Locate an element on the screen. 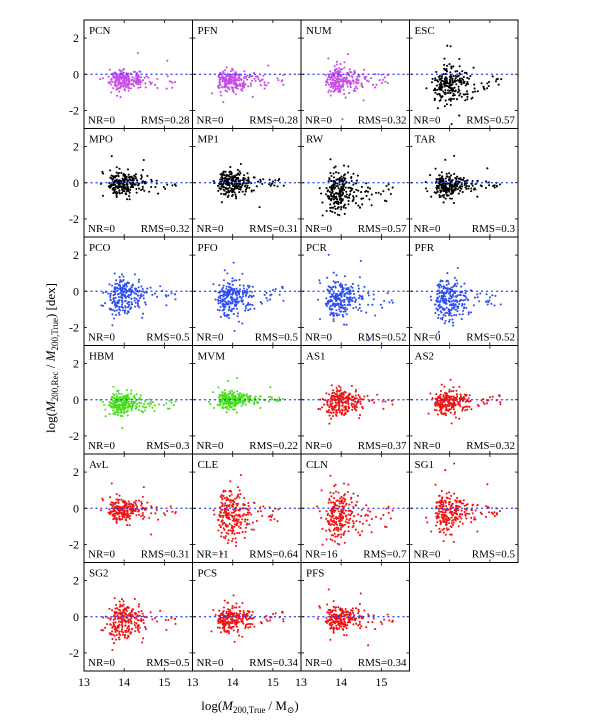  panel-nr-label: NR=0 is located at coordinates (101, 555).